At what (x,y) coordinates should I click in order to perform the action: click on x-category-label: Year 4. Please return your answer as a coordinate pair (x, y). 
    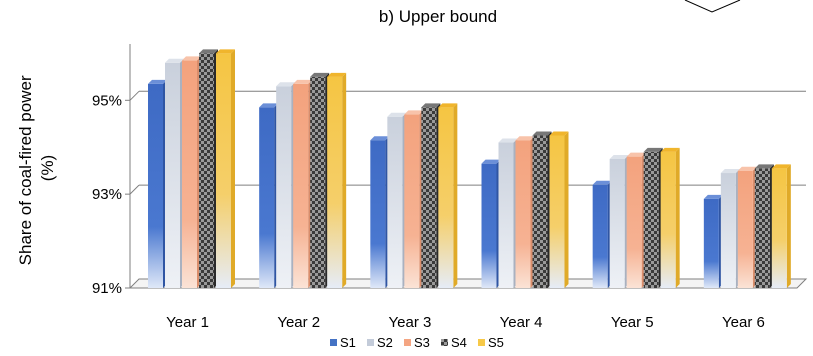
    Looking at the image, I should click on (521, 322).